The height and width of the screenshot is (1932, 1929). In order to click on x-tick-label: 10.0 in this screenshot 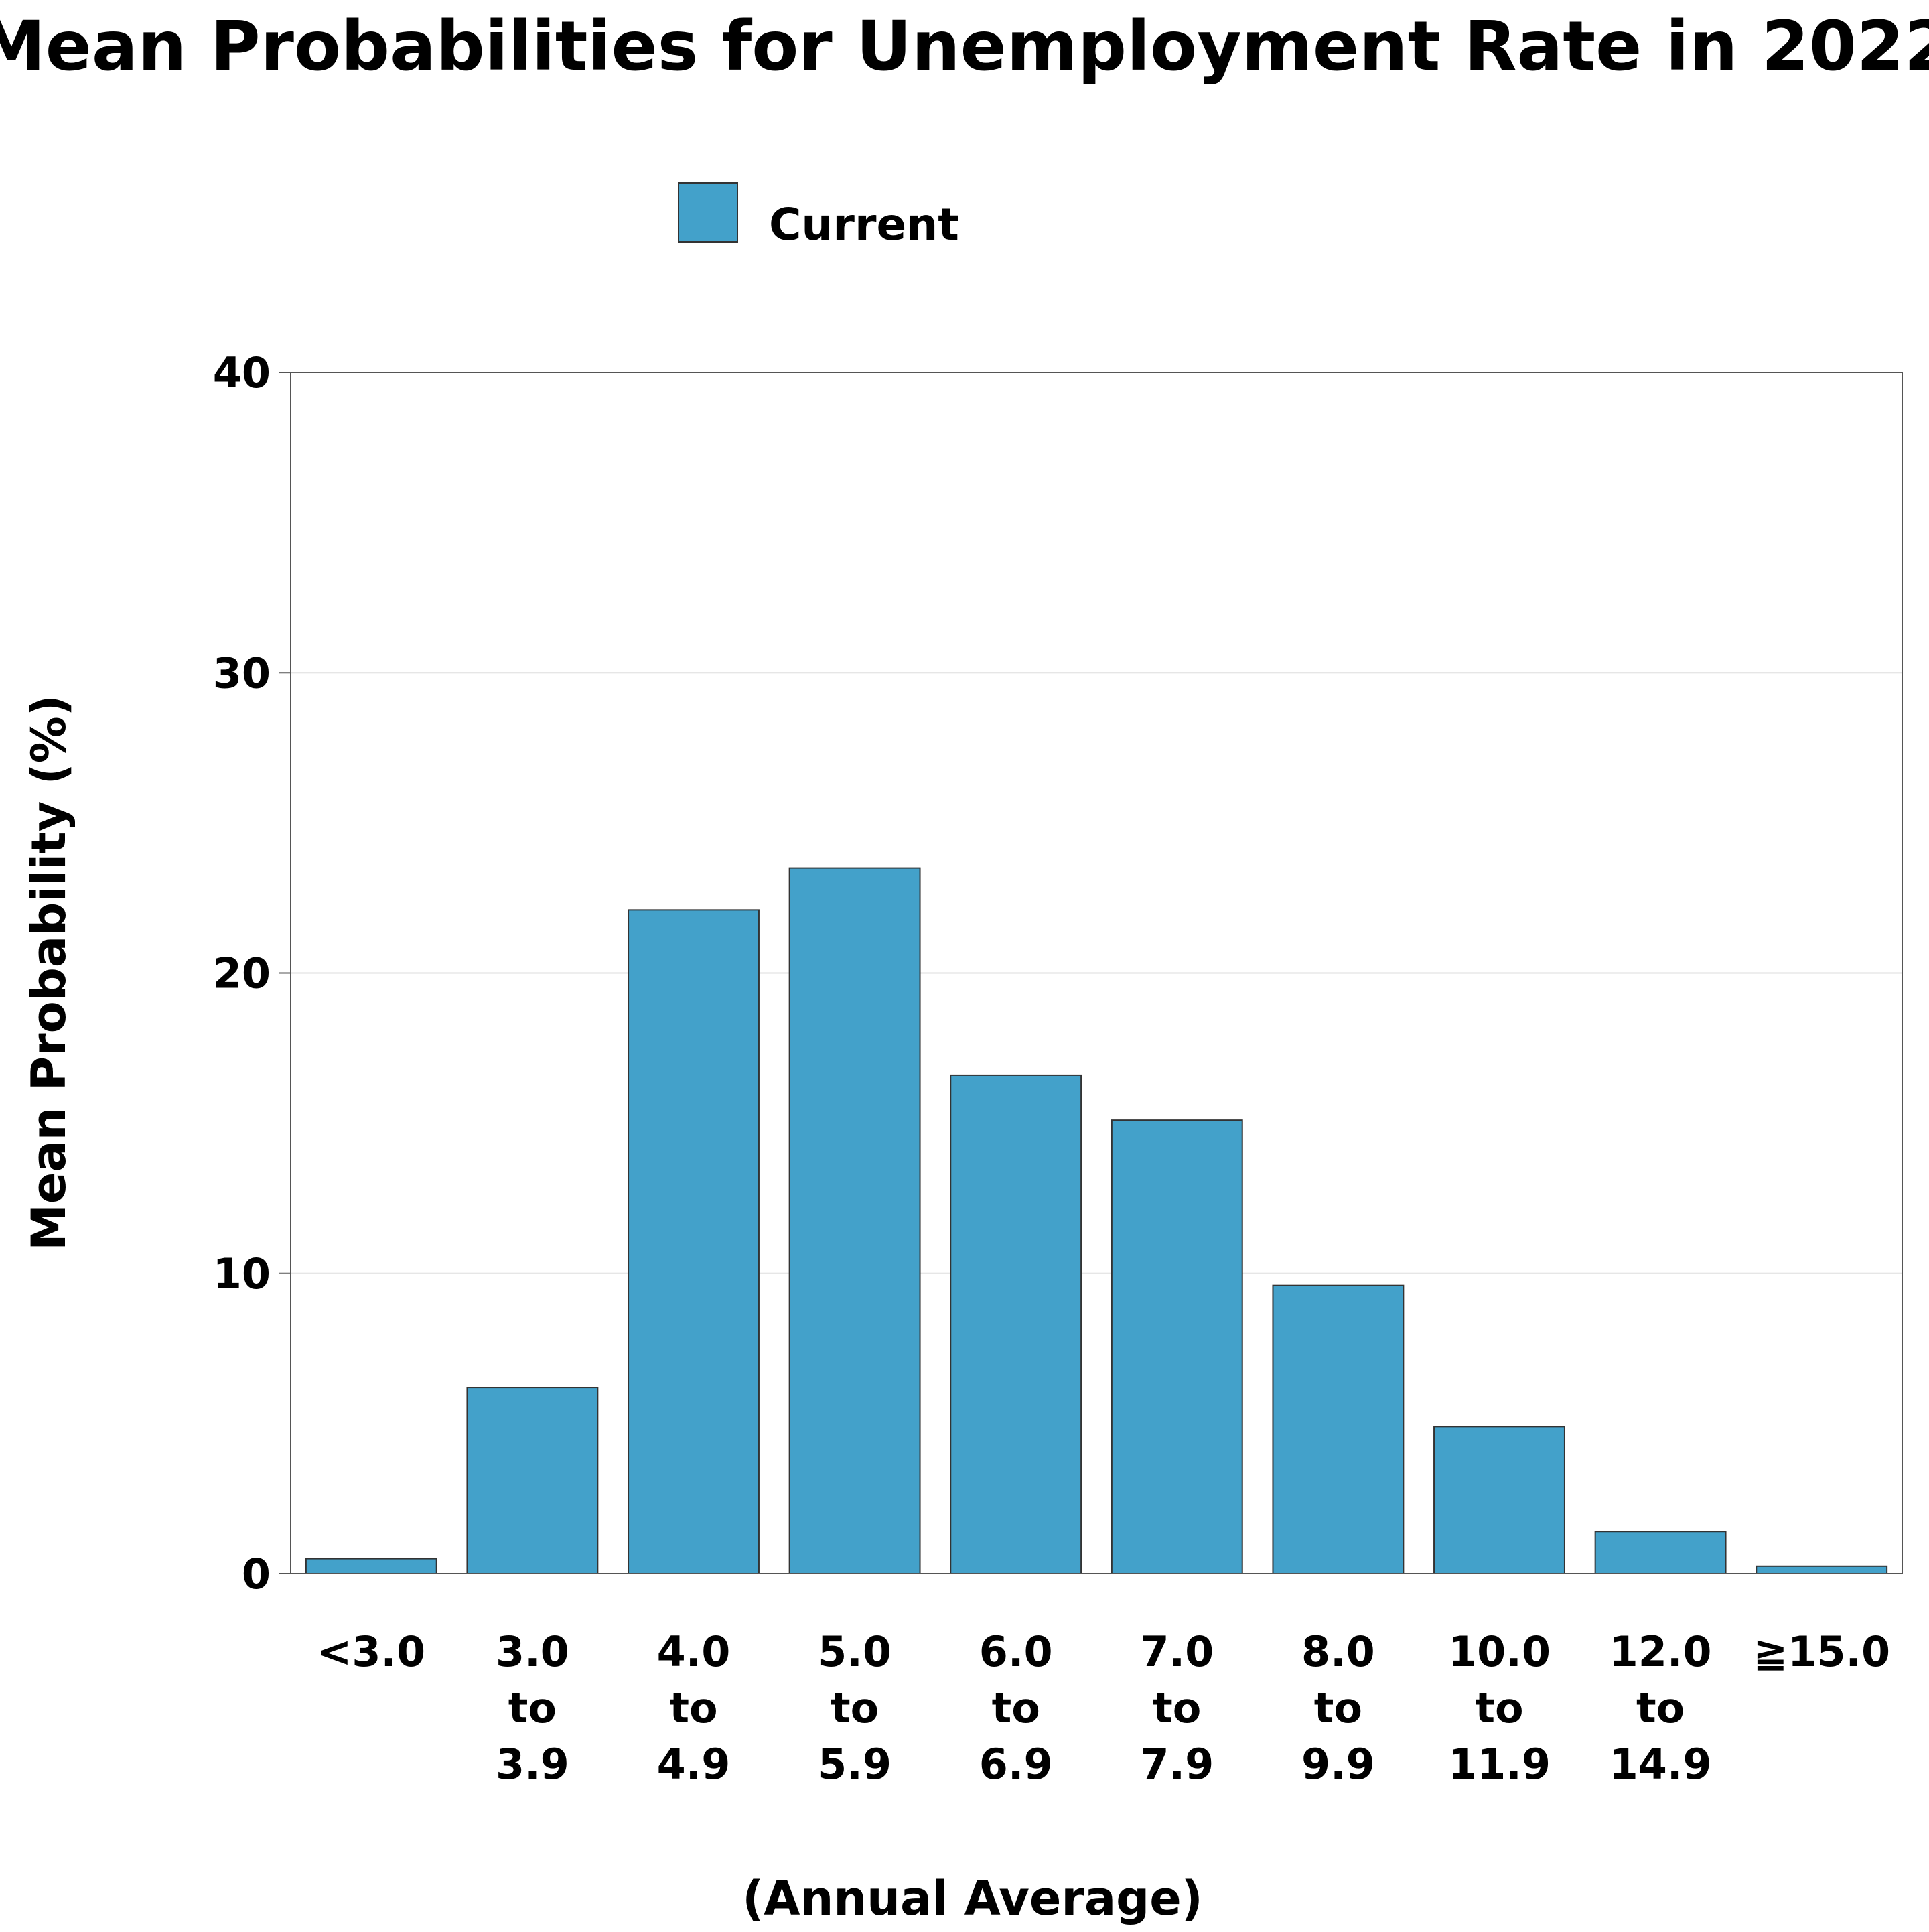, I will do `click(1499, 1651)`.